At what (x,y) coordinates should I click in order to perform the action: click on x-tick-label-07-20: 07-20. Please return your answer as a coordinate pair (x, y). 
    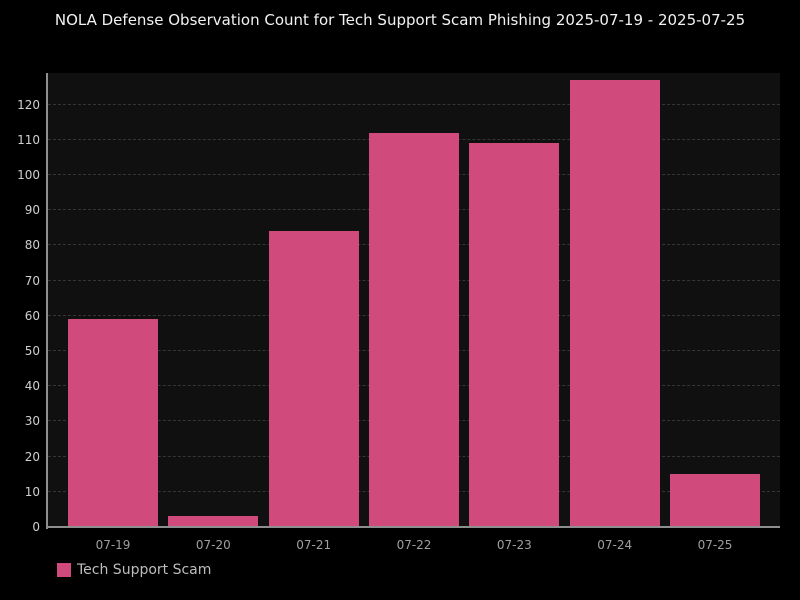
    Looking at the image, I should click on (213, 545).